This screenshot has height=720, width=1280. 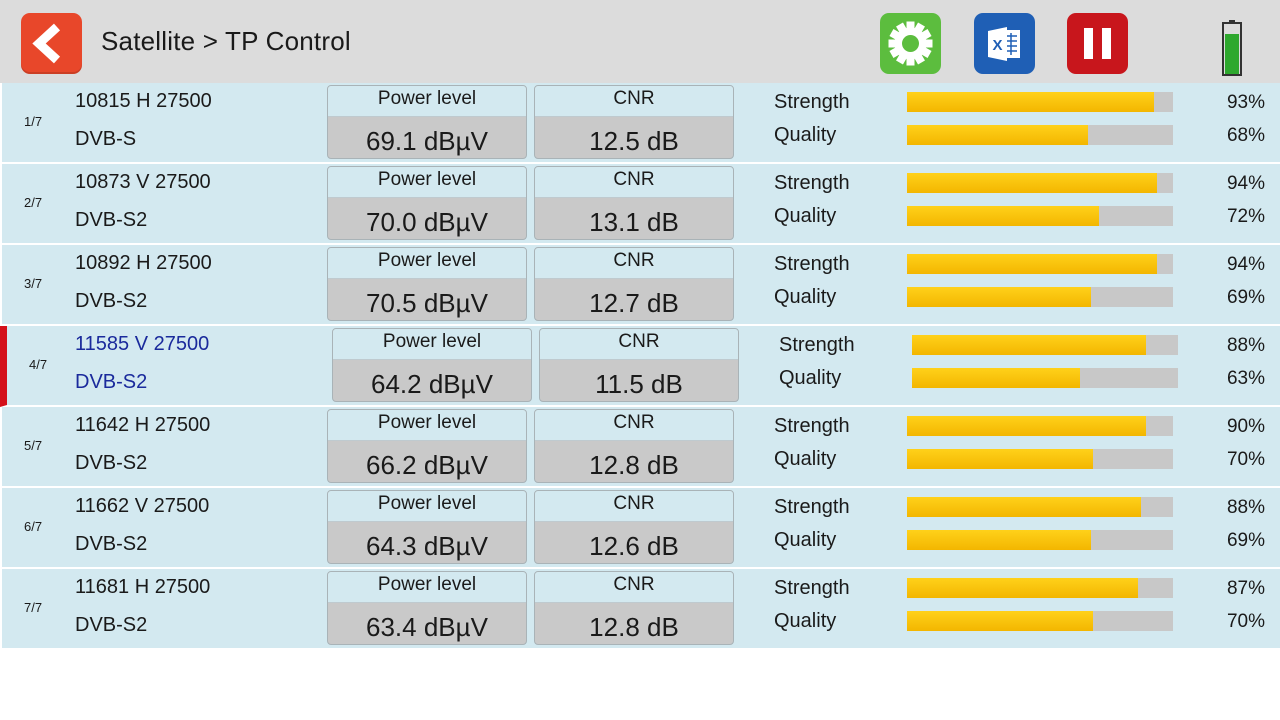 What do you see at coordinates (427, 222) in the screenshot?
I see `power-level-value: 70.0 dBµV` at bounding box center [427, 222].